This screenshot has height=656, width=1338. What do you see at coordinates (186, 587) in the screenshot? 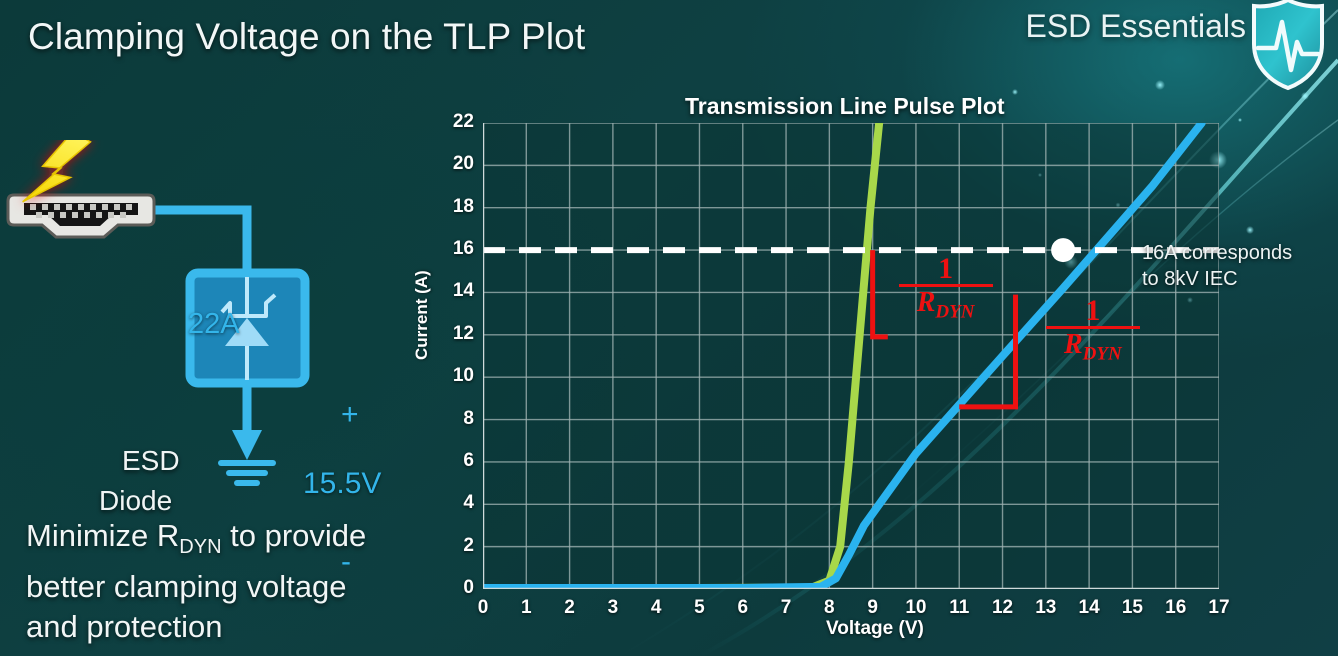
I see `caption-line-2: better clamping voltage` at bounding box center [186, 587].